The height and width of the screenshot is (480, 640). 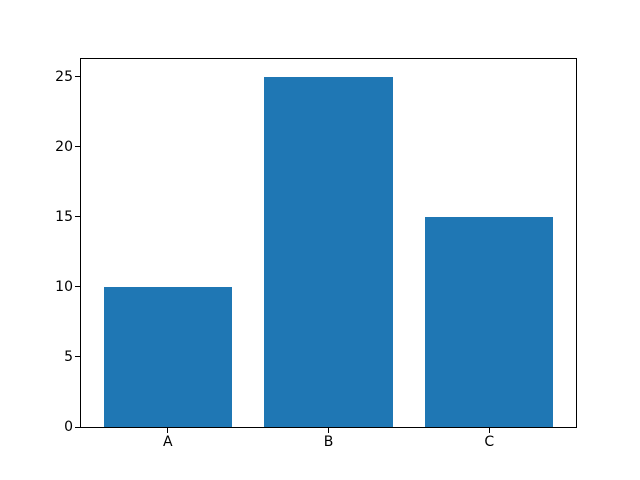 I want to click on y-tick-label: 10, so click(x=64, y=286).